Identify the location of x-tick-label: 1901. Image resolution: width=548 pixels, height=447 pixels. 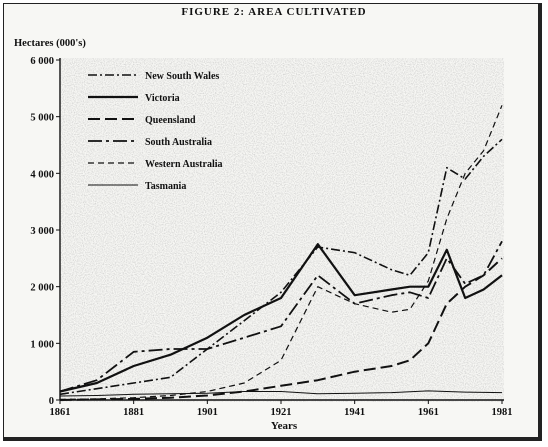
(207, 412).